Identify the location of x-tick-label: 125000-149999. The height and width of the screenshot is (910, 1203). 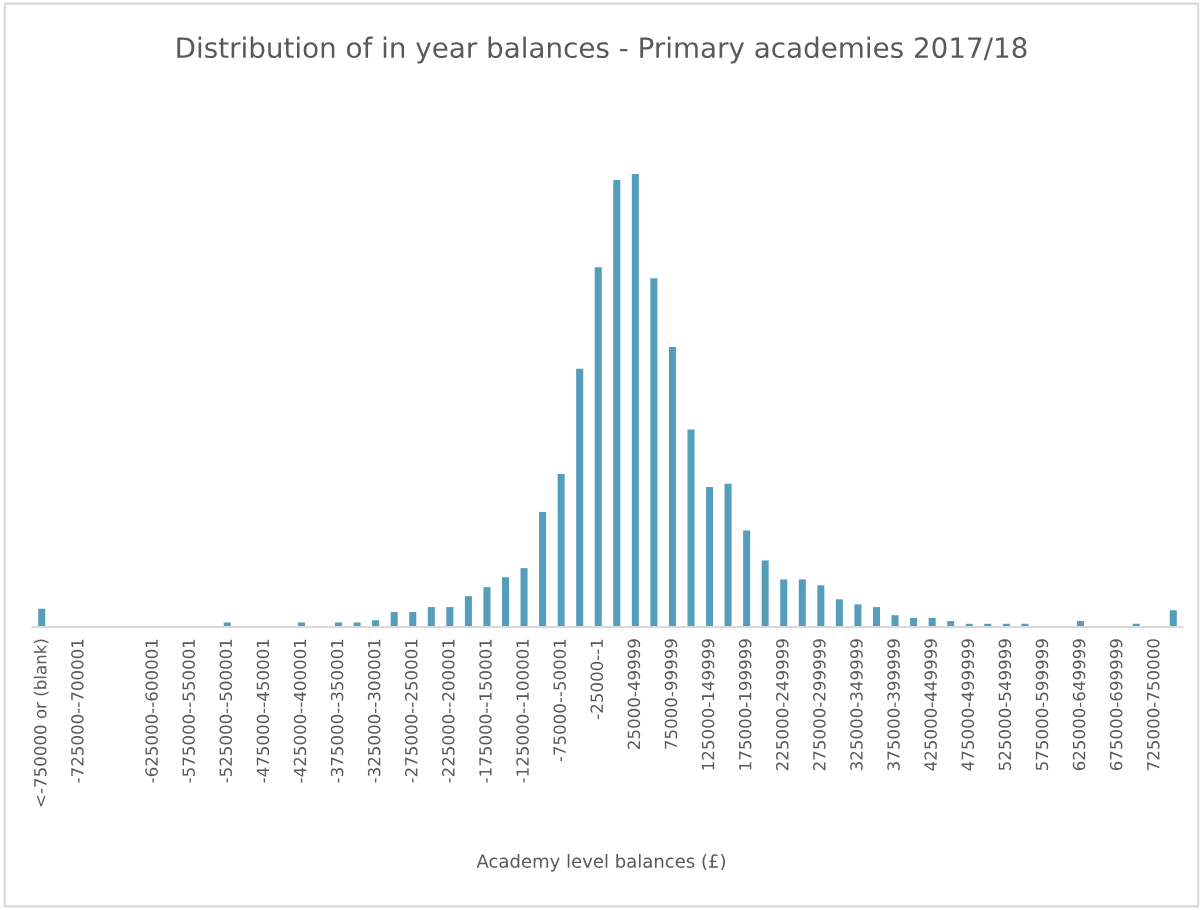
(708, 704).